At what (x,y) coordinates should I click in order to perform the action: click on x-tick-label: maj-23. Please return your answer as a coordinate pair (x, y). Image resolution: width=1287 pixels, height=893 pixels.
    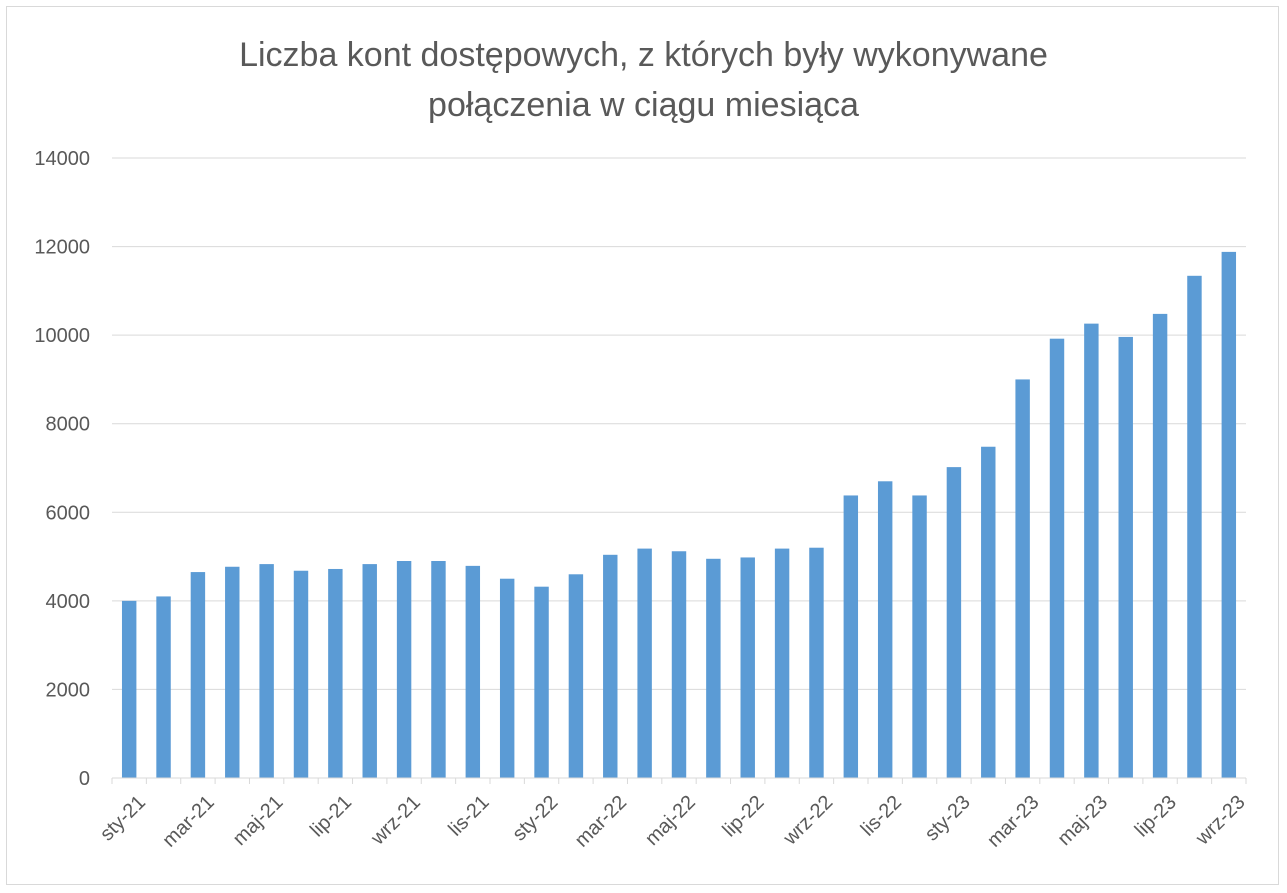
    Looking at the image, I should click on (1082, 820).